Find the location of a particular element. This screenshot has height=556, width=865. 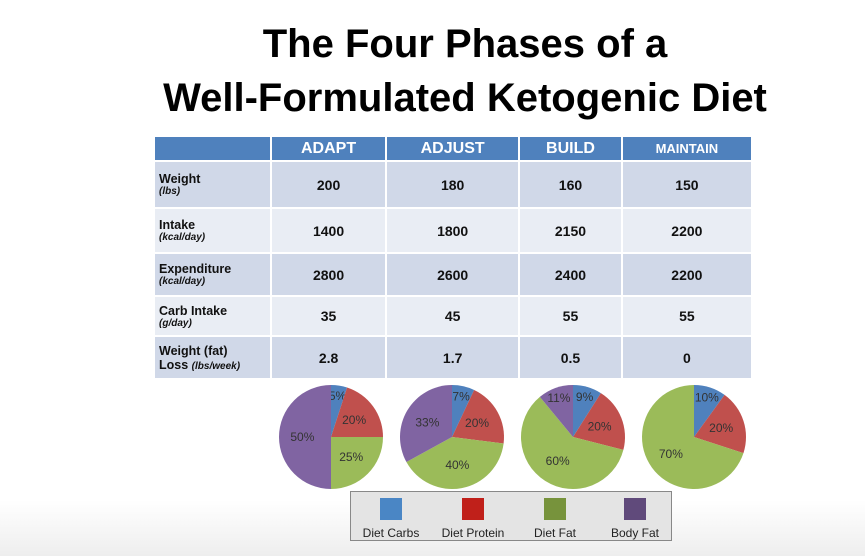

table-cell: 0 is located at coordinates (687, 356).